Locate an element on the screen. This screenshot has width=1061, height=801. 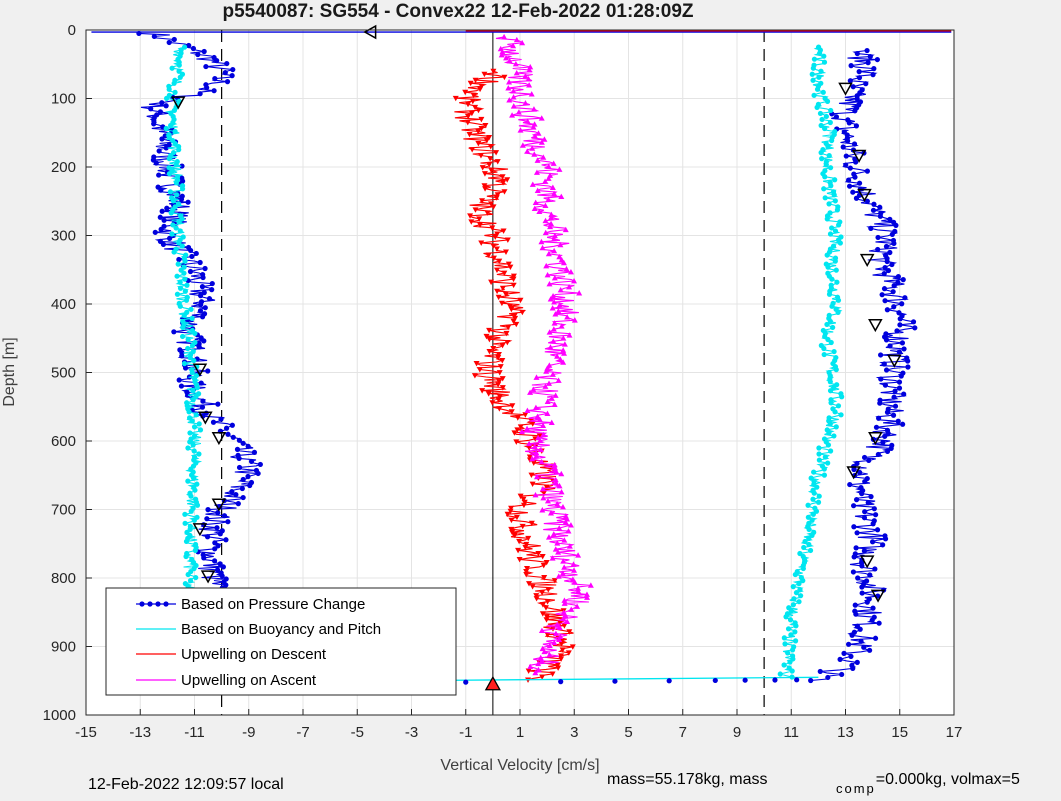
y-tick-label: 300 is located at coordinates (63, 236).